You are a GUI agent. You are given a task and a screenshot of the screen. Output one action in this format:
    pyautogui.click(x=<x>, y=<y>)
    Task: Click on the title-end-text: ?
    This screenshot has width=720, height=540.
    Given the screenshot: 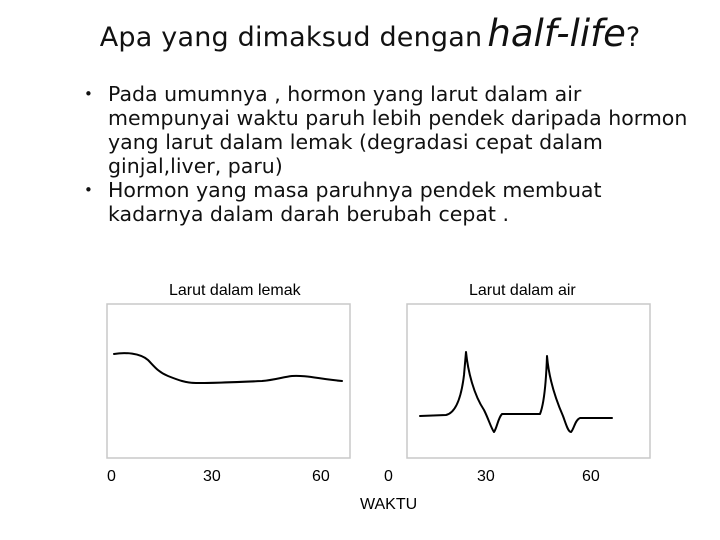 What is the action you would take?
    pyautogui.click(x=633, y=37)
    